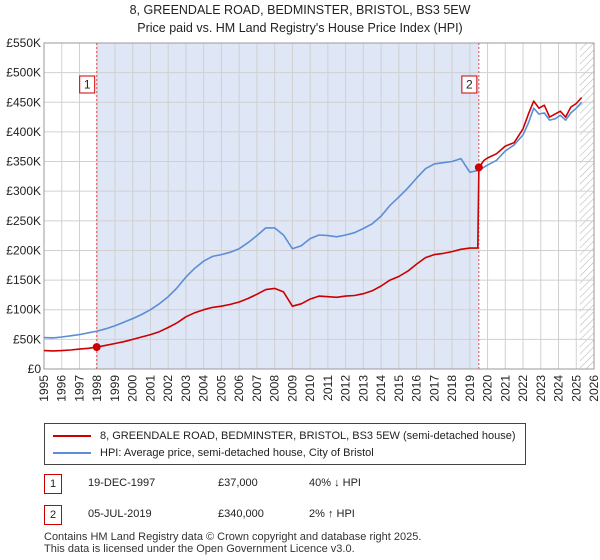  What do you see at coordinates (23, 221) in the screenshot?
I see `y-tick-label: £250K` at bounding box center [23, 221].